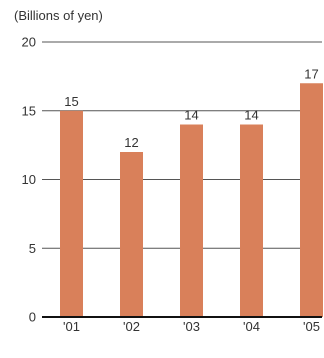 The height and width of the screenshot is (358, 324). Describe the element at coordinates (29, 179) in the screenshot. I see `y-tick-label: 10` at that location.